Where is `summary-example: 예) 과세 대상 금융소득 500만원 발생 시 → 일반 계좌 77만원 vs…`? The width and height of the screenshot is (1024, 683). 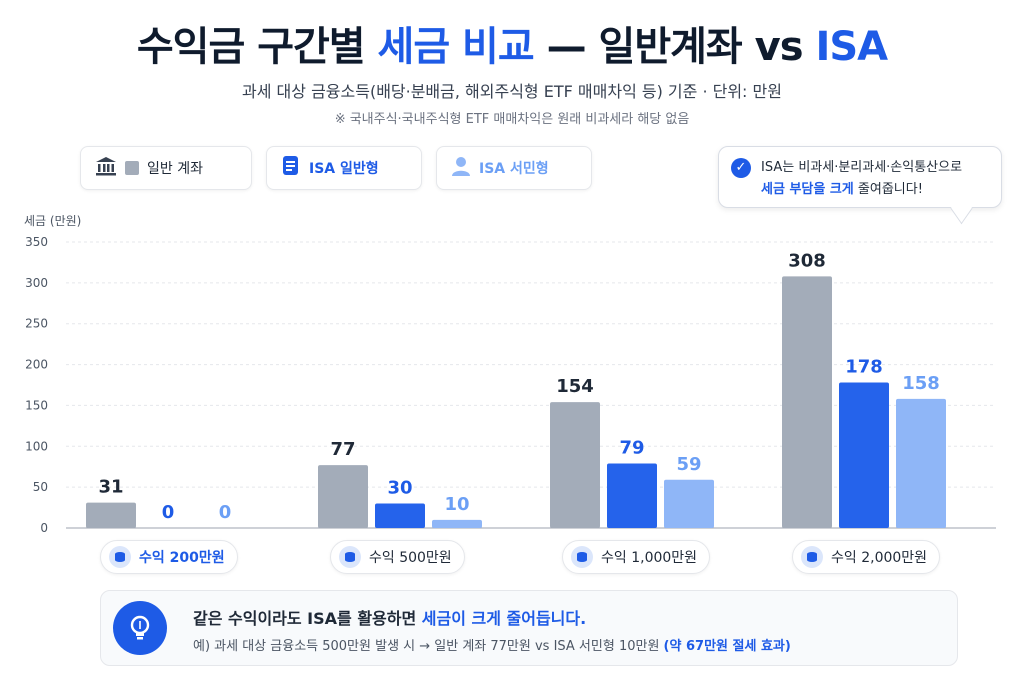 summary-example: 예) 과세 대상 금융소득 500만원 발생 시 → 일반 계좌 77만원 vs… is located at coordinates (492, 644).